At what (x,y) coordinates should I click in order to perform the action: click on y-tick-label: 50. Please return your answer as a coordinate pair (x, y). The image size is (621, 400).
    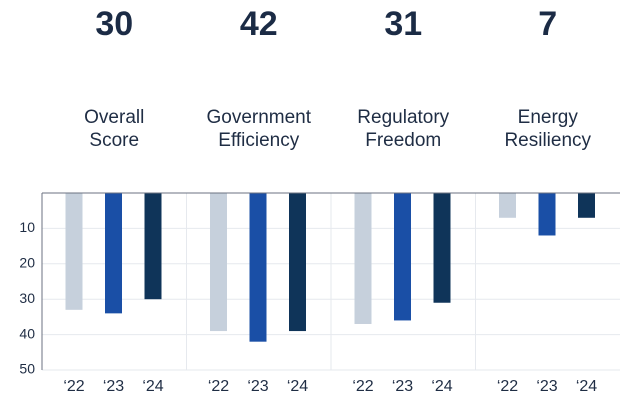
    Looking at the image, I should click on (27, 369).